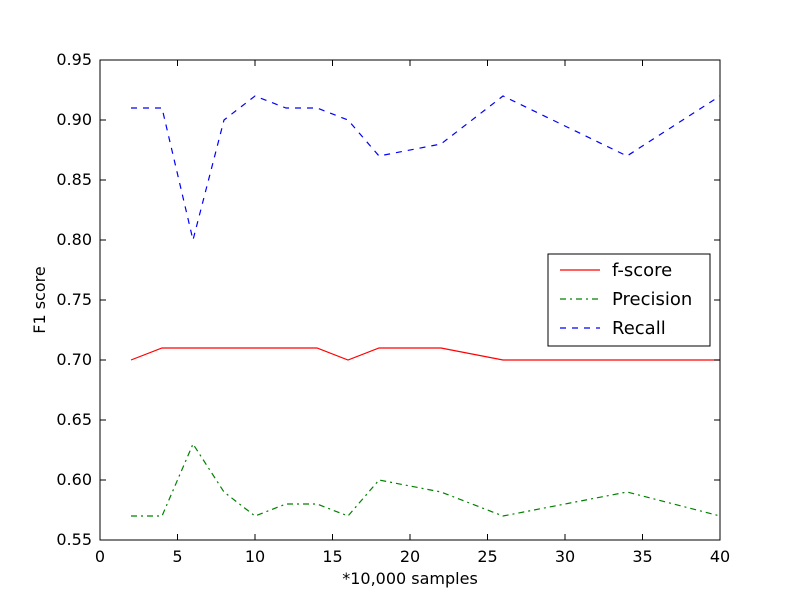 Image resolution: width=800 pixels, height=600 pixels. Describe the element at coordinates (74, 359) in the screenshot. I see `y-tick-label: 0.70` at that location.